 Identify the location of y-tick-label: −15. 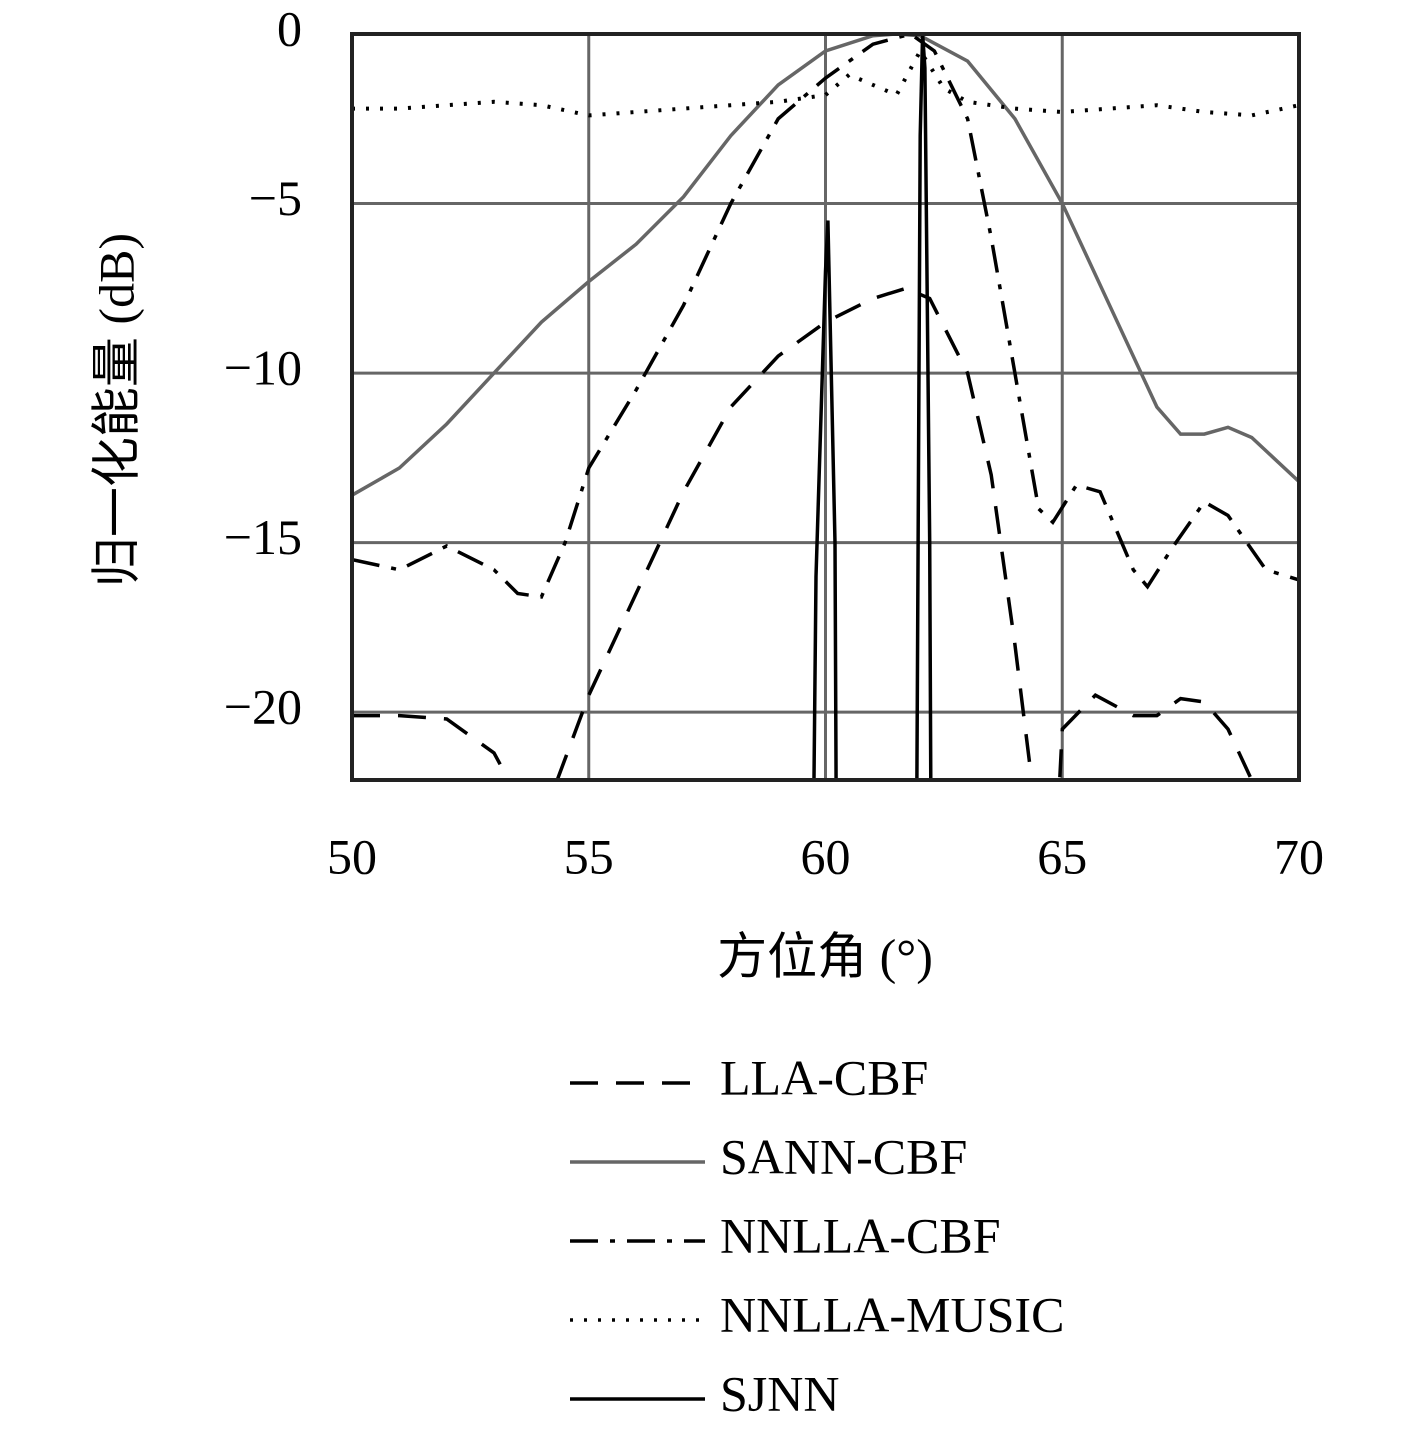
(263, 537).